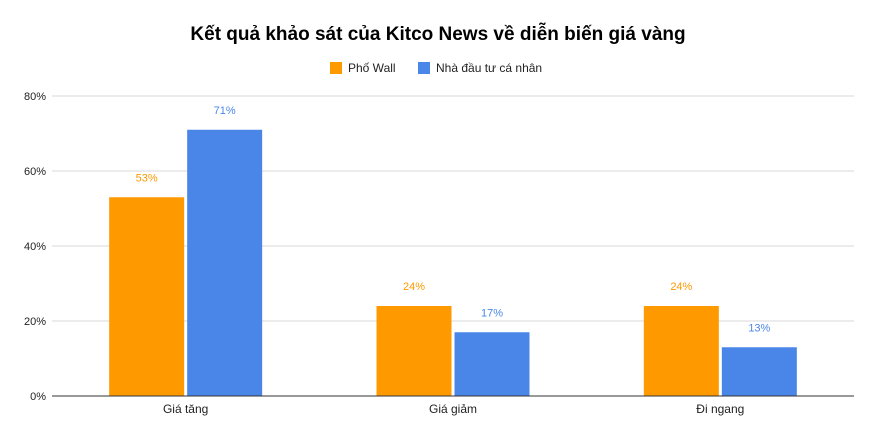 Image resolution: width=876 pixels, height=438 pixels. I want to click on y-tick-label: 80%, so click(35, 97).